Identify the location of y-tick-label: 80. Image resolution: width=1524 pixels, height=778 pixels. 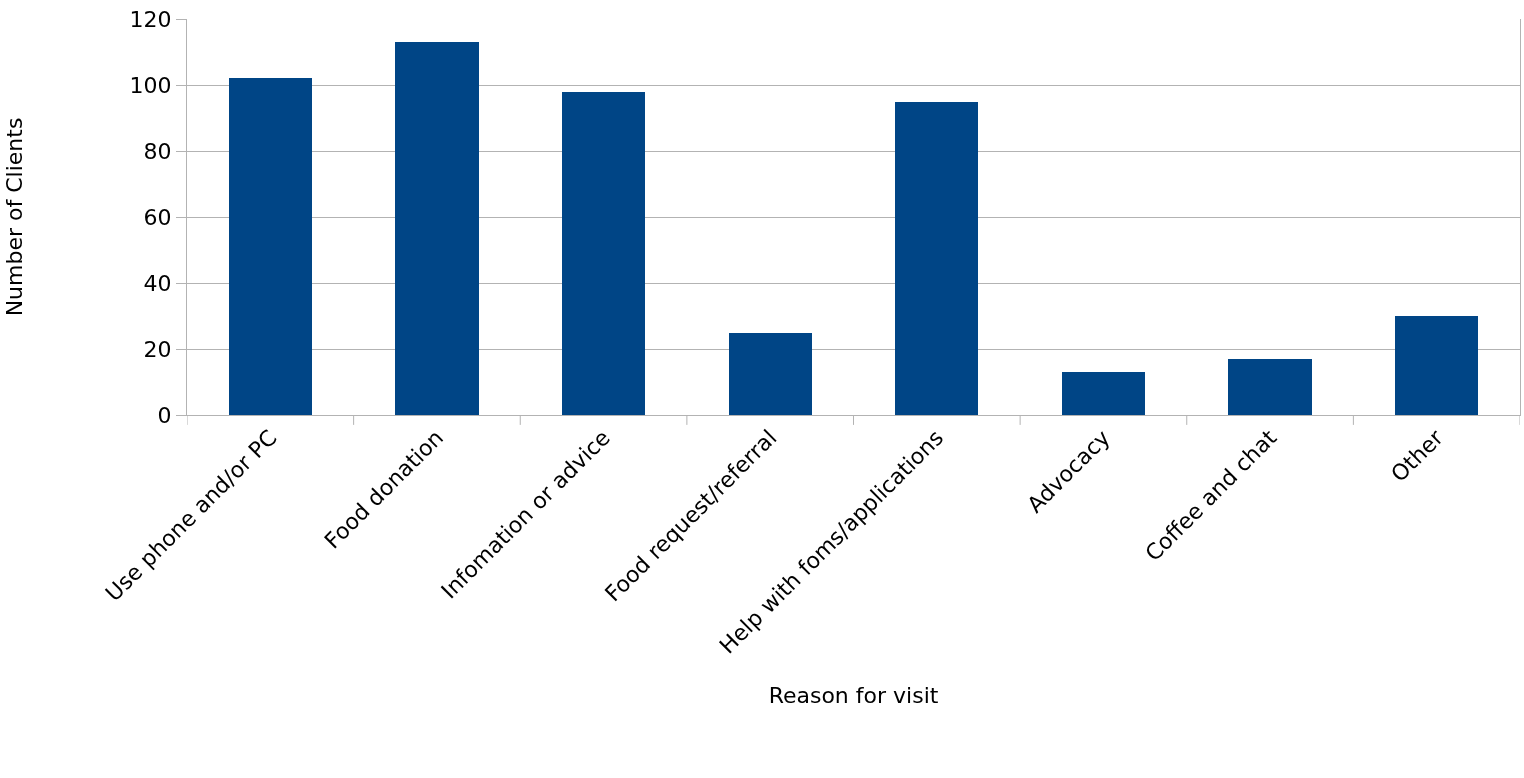
(157, 151).